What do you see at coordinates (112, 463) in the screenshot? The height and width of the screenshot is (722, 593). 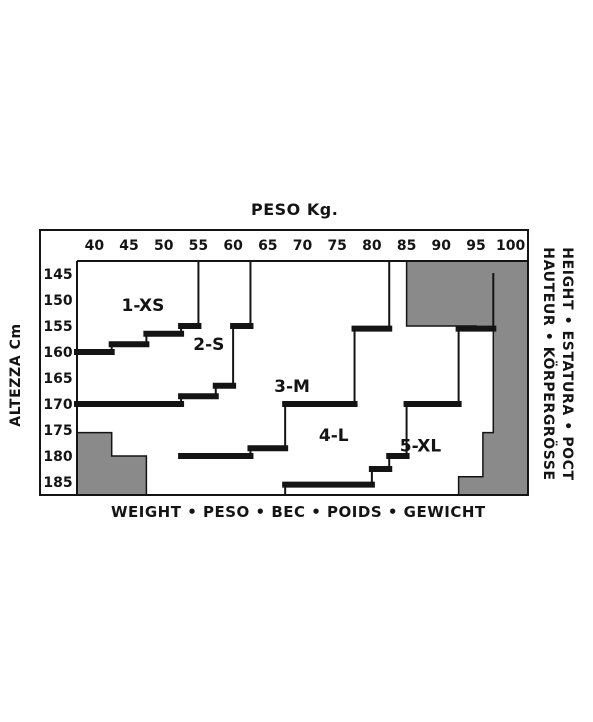 I see `grey-zone-bottom-left` at bounding box center [112, 463].